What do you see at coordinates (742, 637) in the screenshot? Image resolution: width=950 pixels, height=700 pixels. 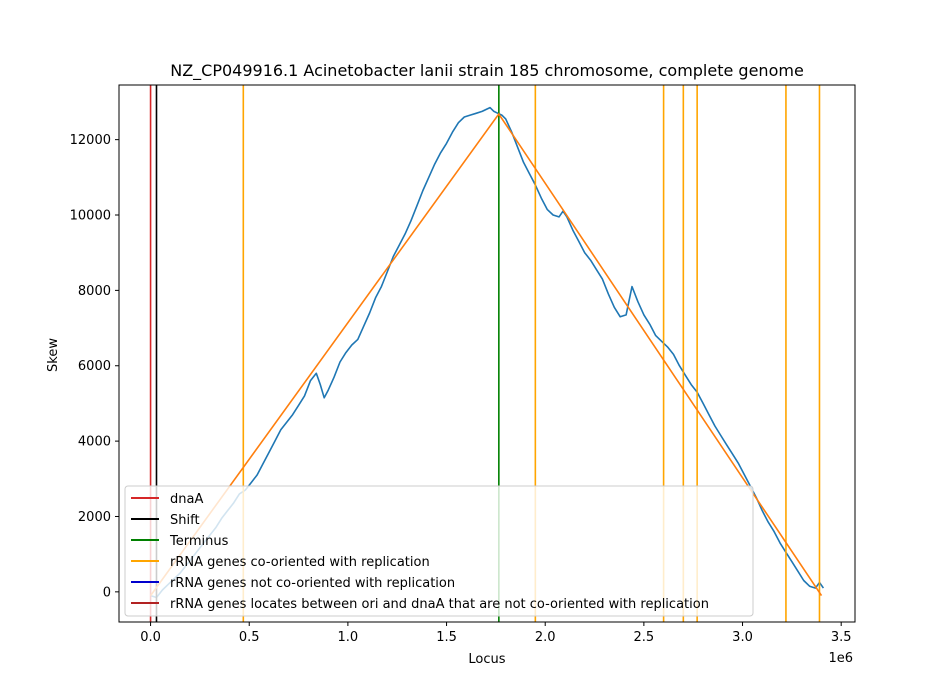 I see `x-tick-label: 3.0` at bounding box center [742, 637].